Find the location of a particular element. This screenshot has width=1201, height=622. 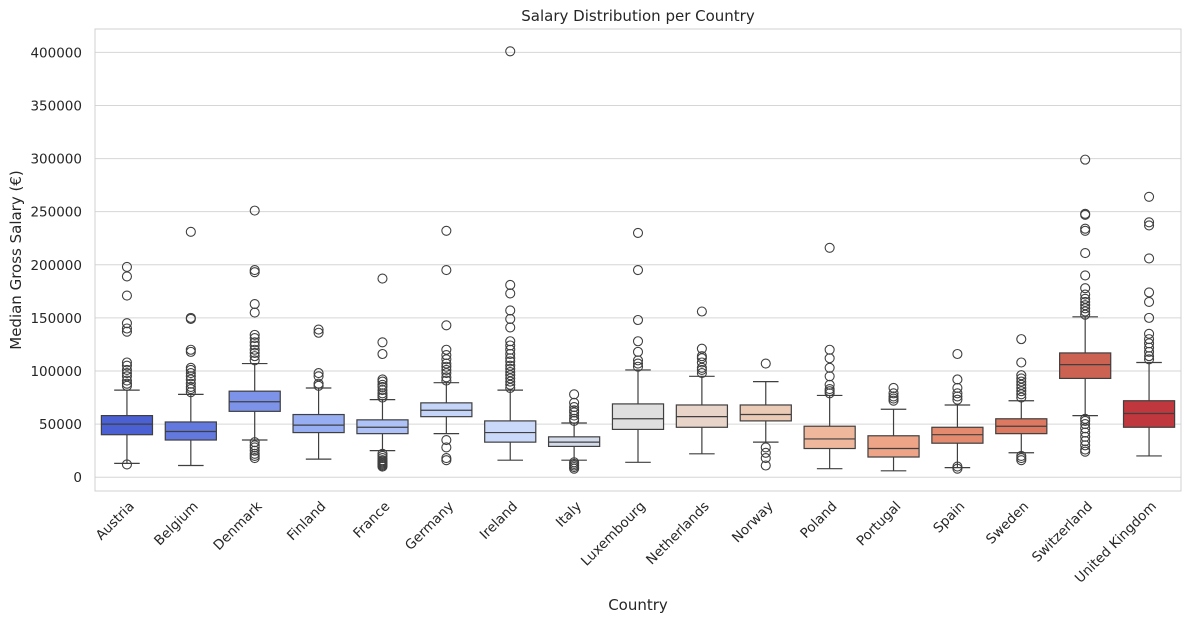

box-spain is located at coordinates (957, 411).